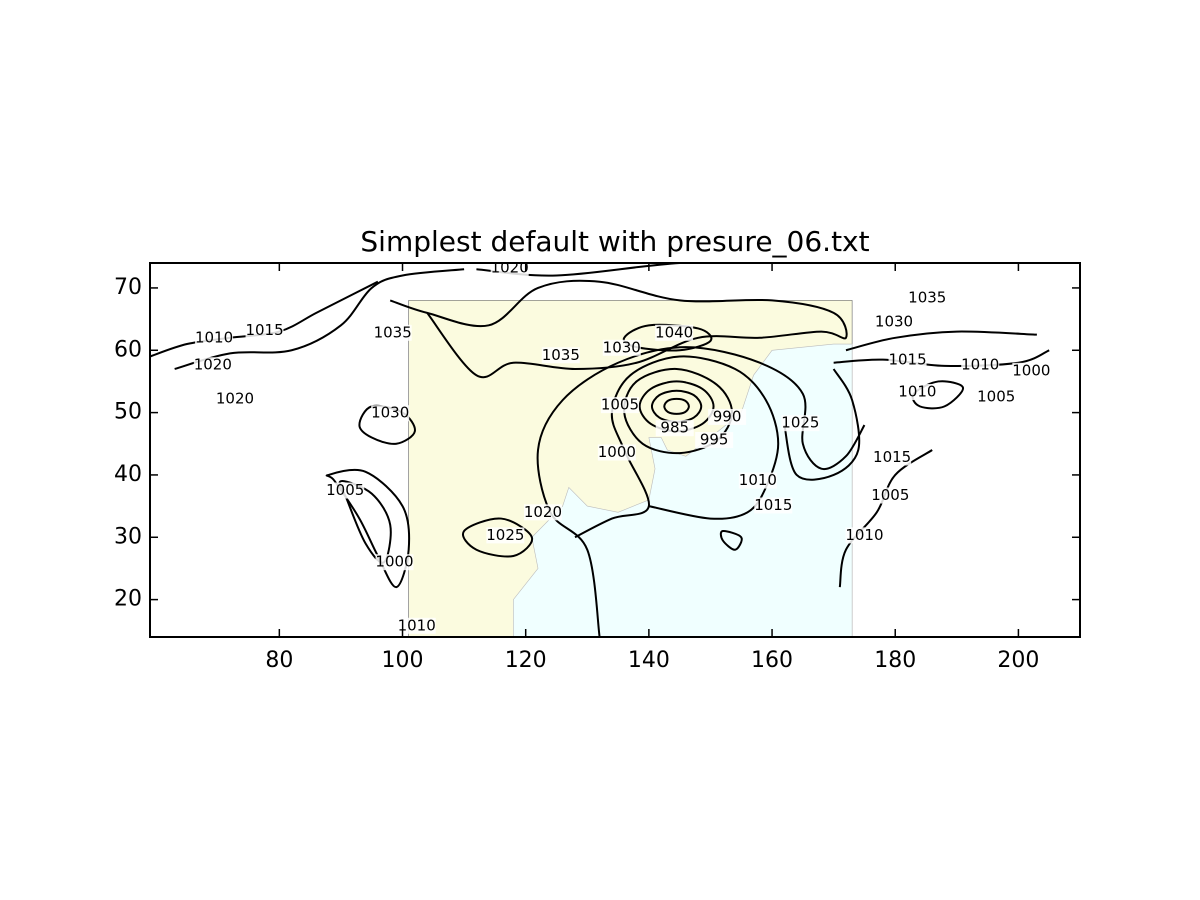 This screenshot has height=900, width=1200. I want to click on y-tick-label: 70, so click(128, 287).